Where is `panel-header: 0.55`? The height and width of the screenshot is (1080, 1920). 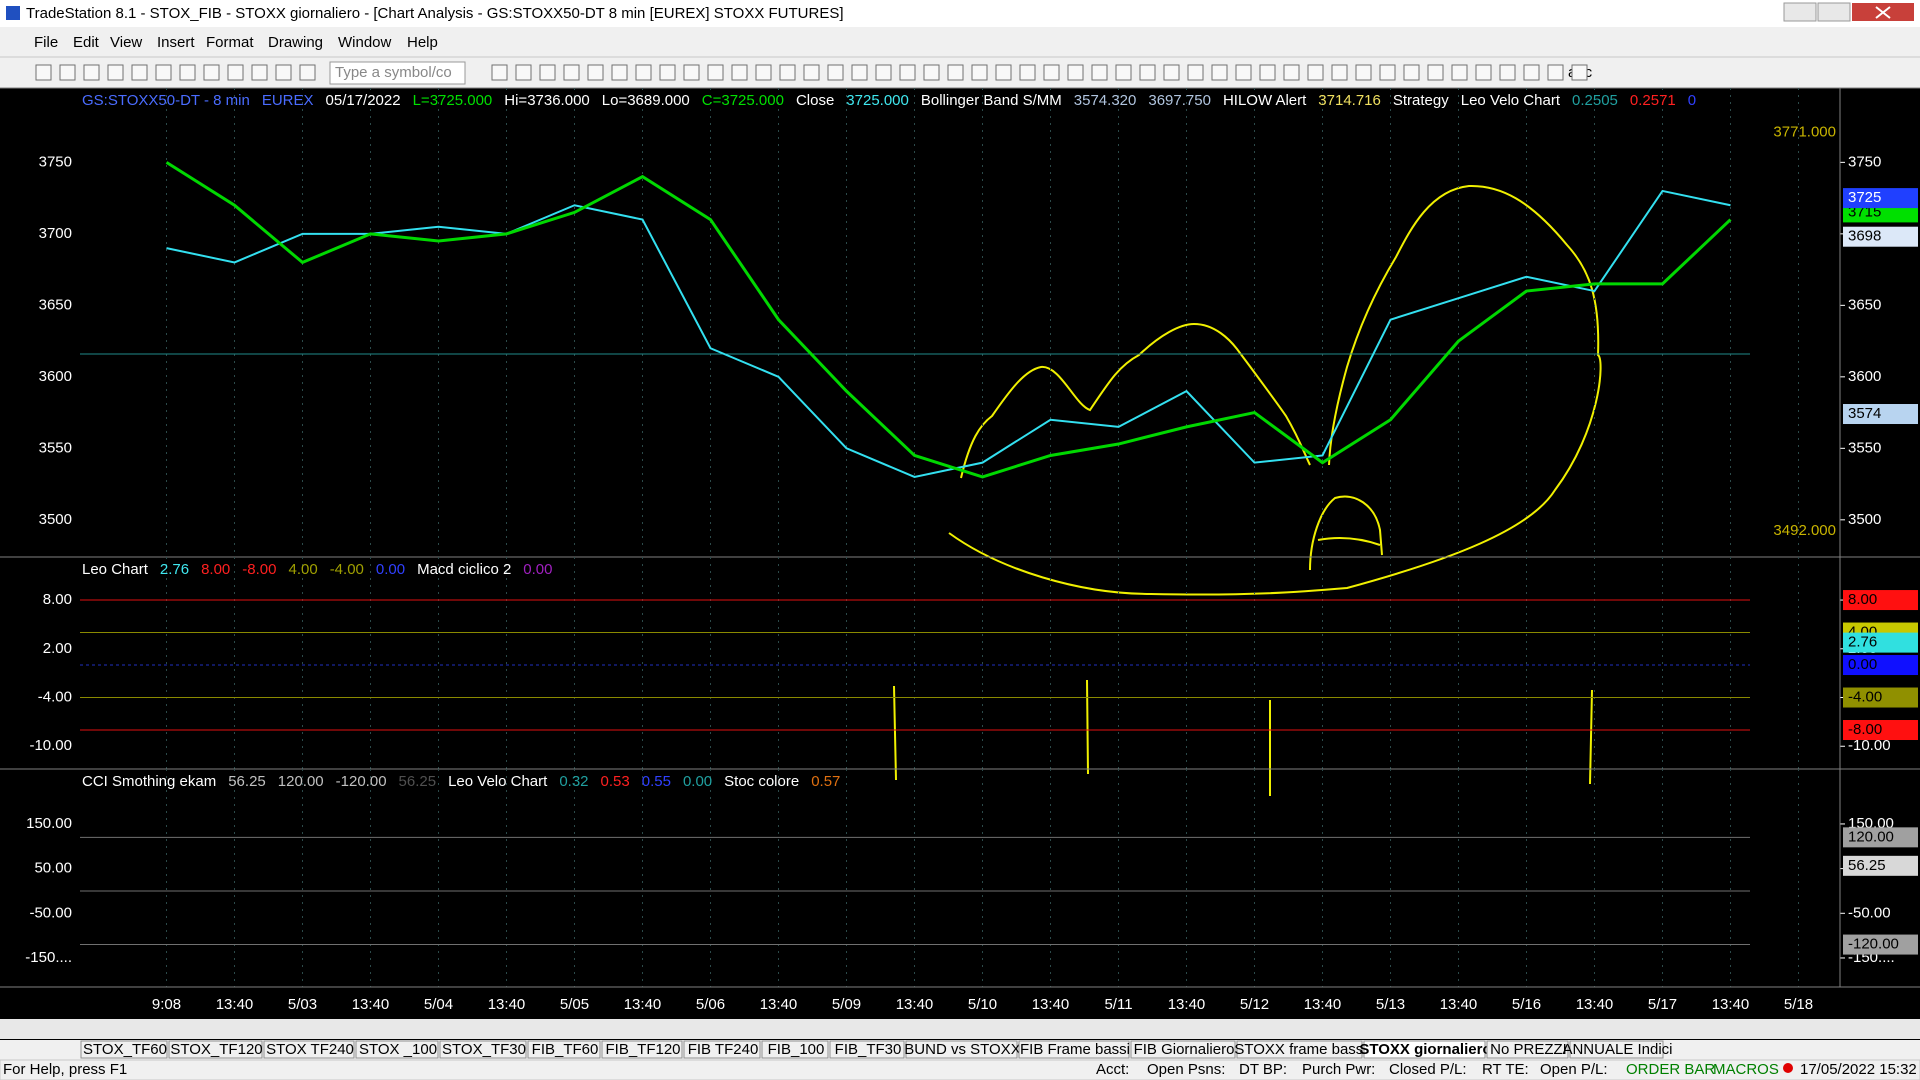 panel-header: 0.55 is located at coordinates (656, 781).